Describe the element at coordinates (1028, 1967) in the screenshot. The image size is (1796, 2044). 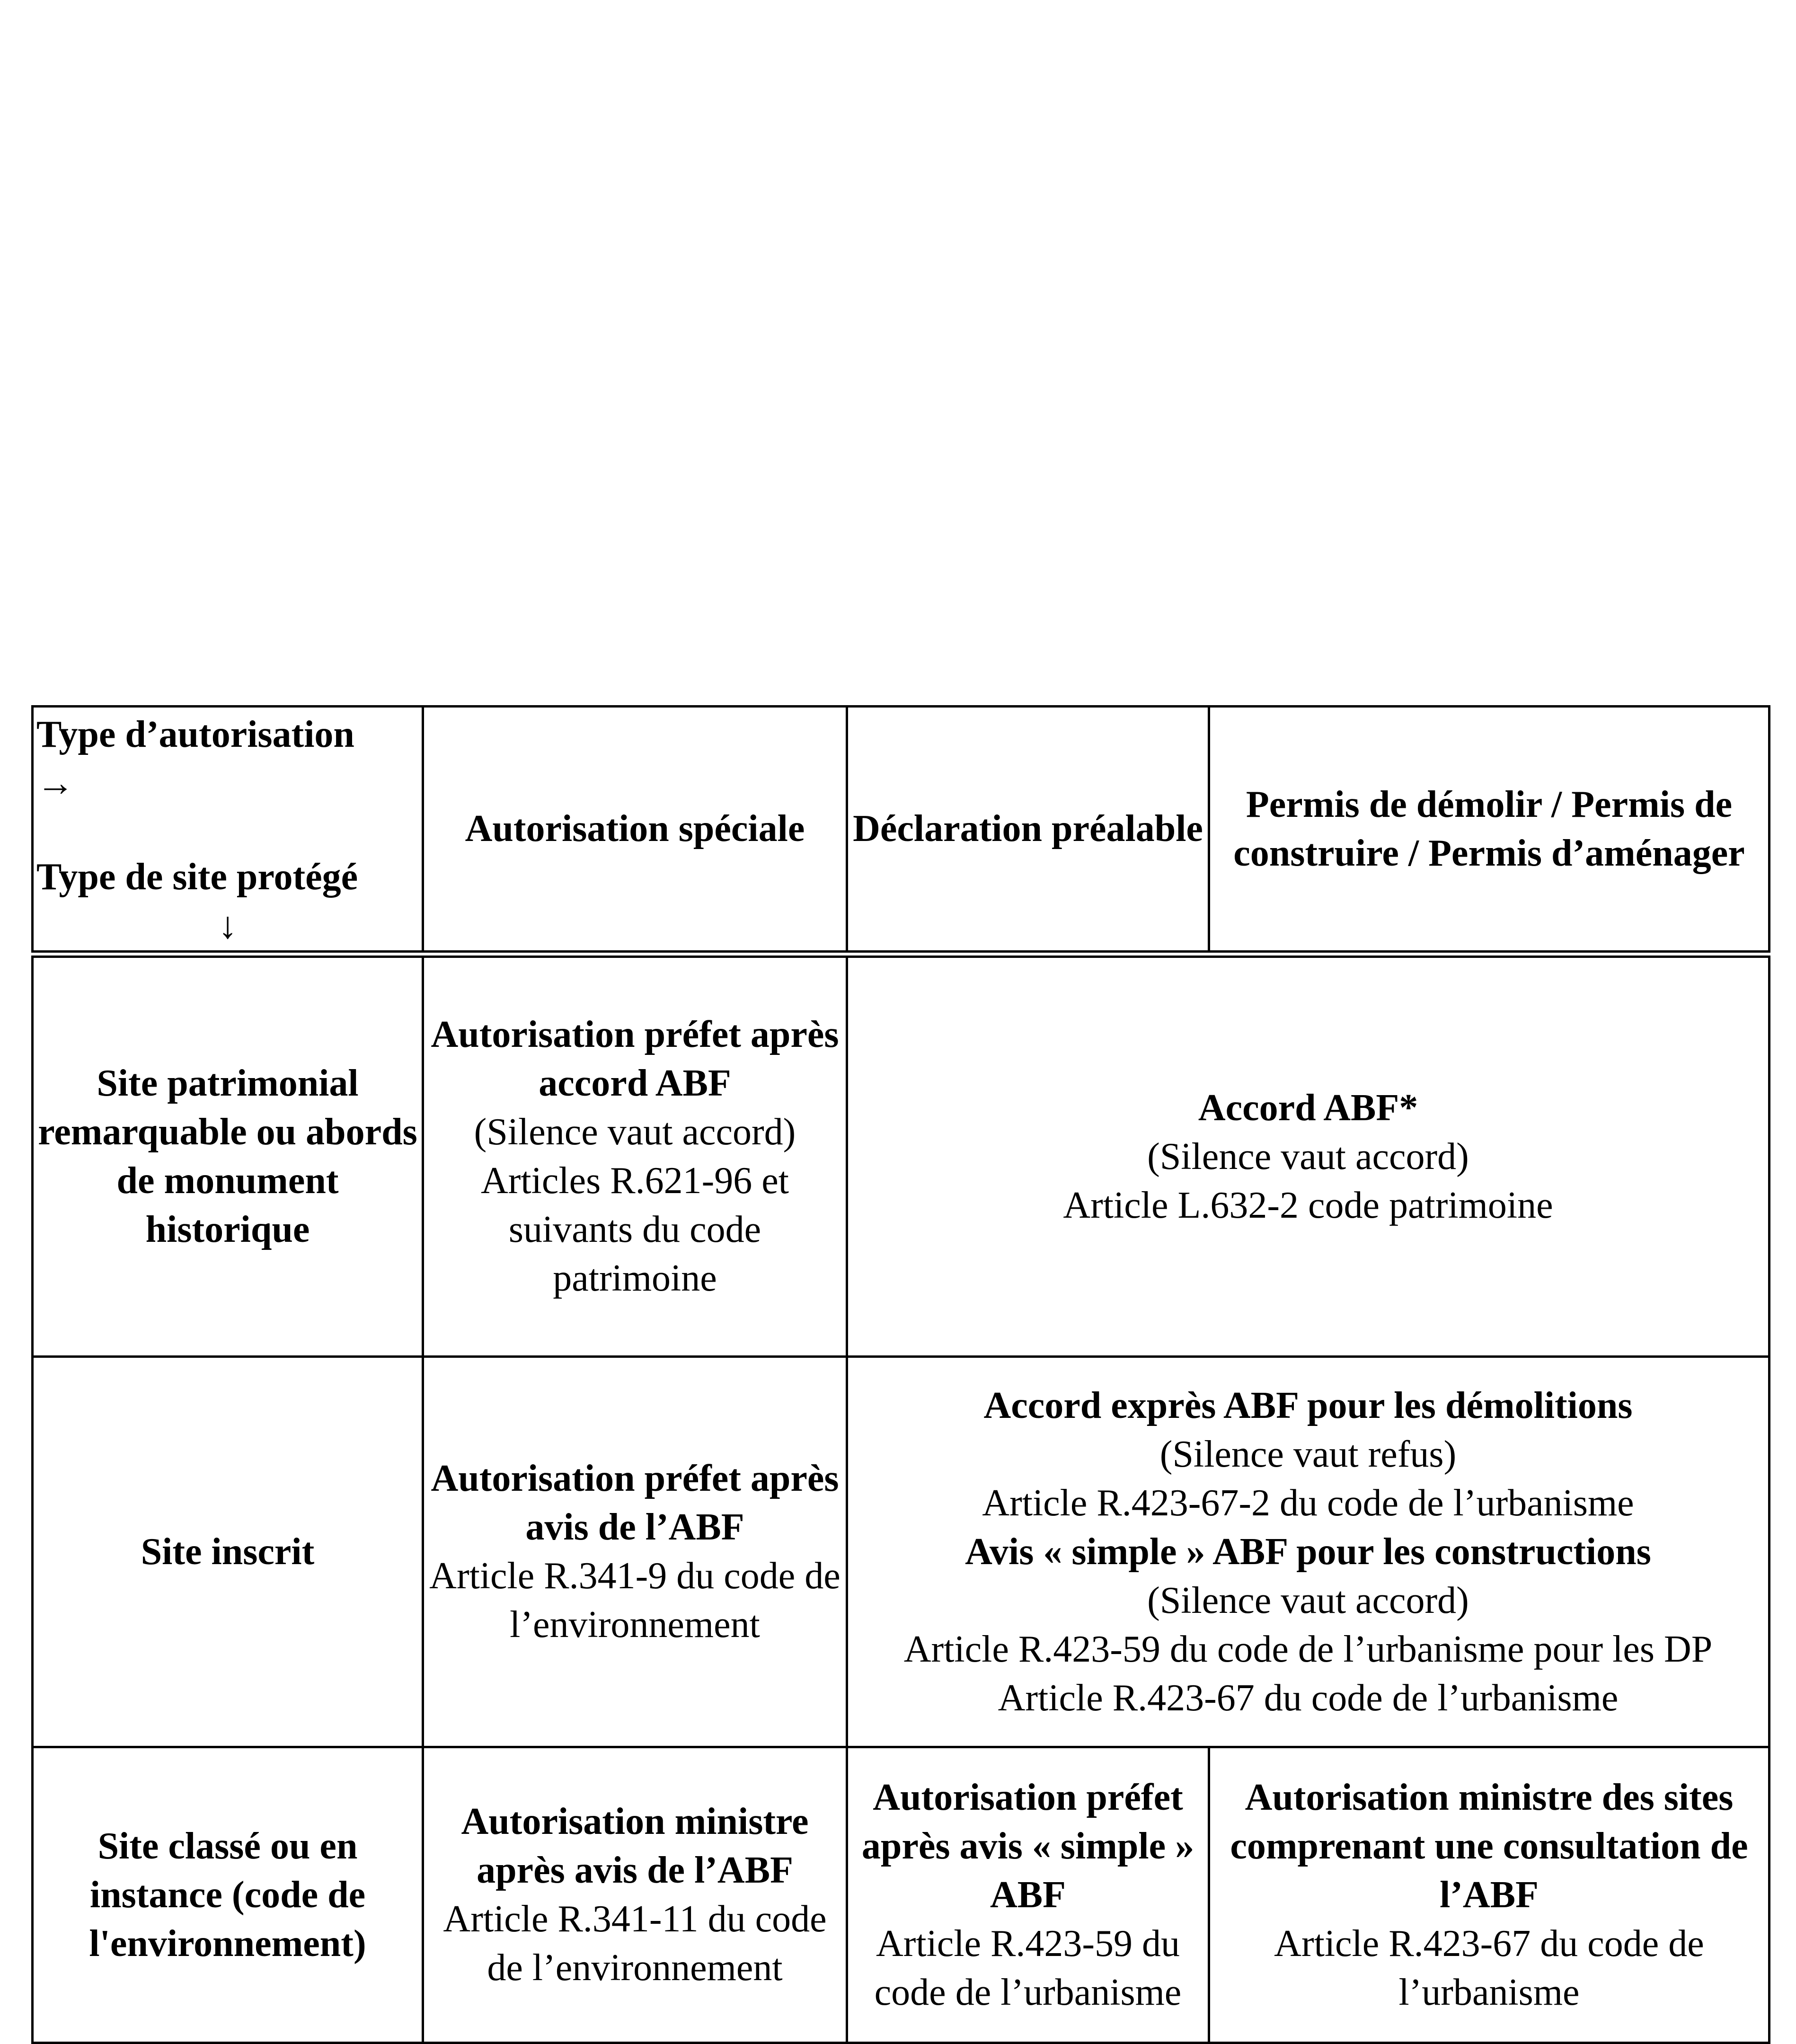
I see `cell-text: Article R.423-59 du code de l’urbanisme` at that location.